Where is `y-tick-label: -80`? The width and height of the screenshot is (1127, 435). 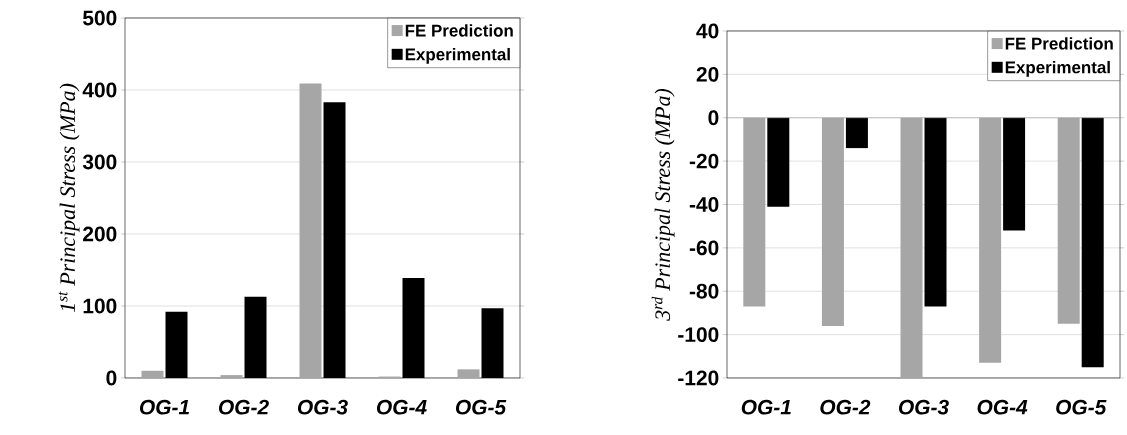
y-tick-label: -80 is located at coordinates (704, 291).